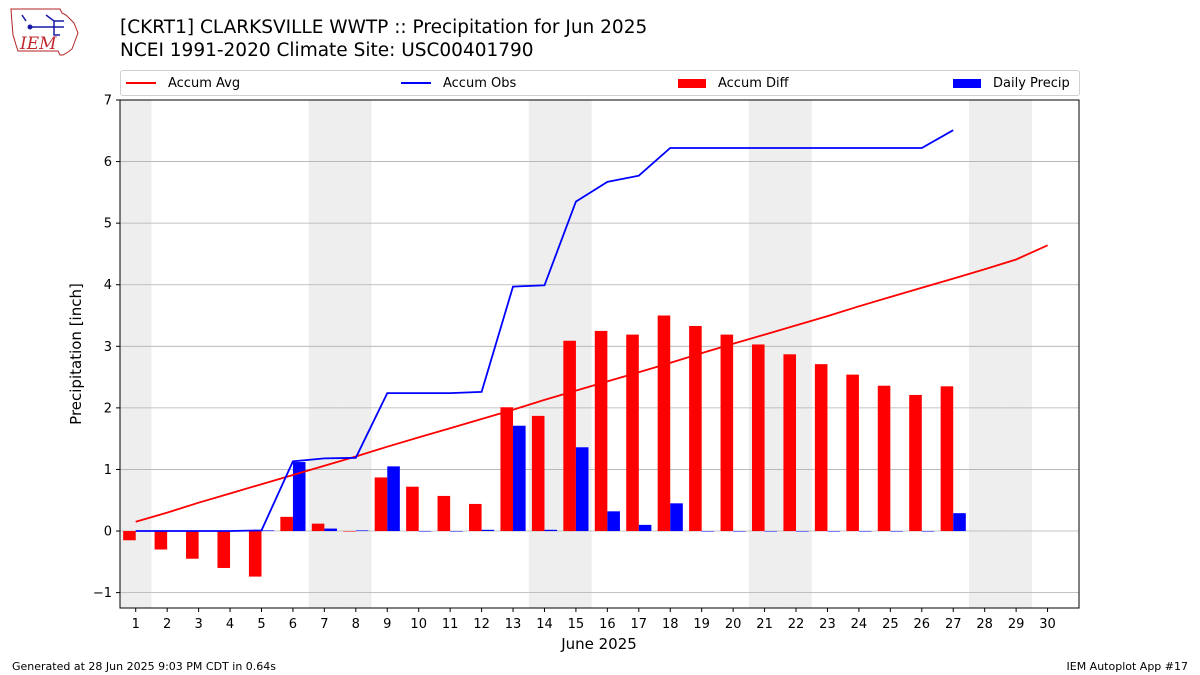  I want to click on x-tick-label: 5, so click(261, 624).